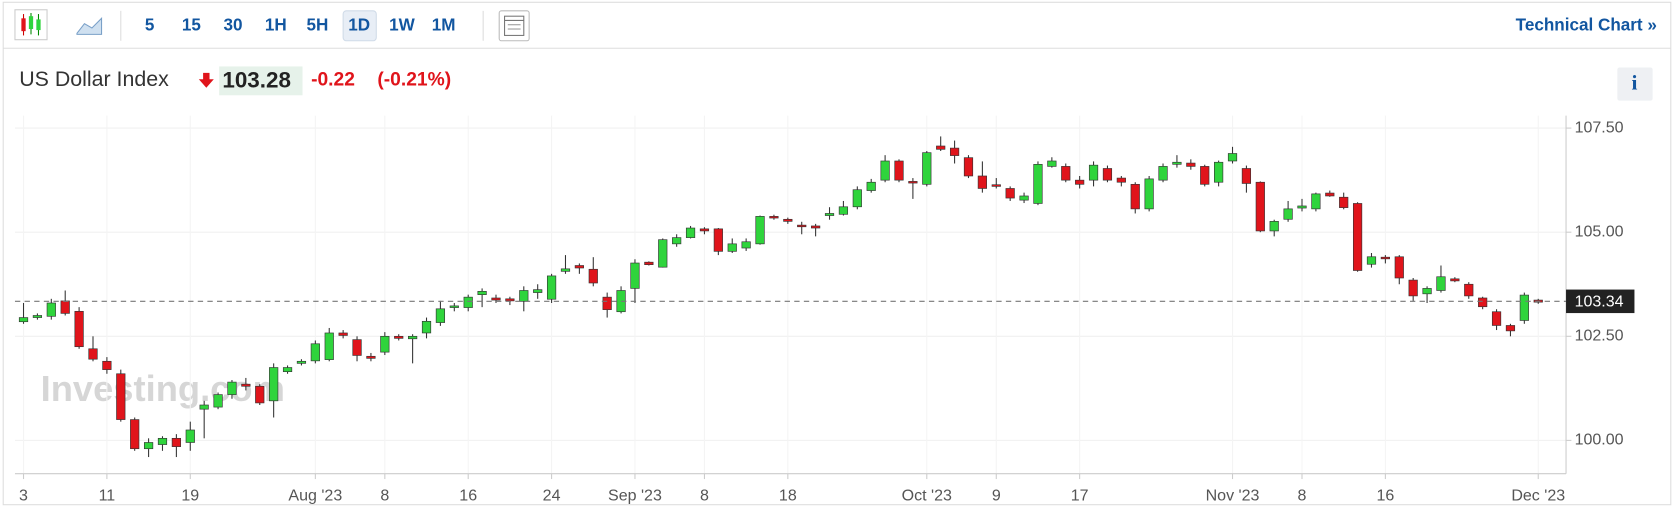  I want to click on x-tick-label: Nov '23, so click(1233, 495).